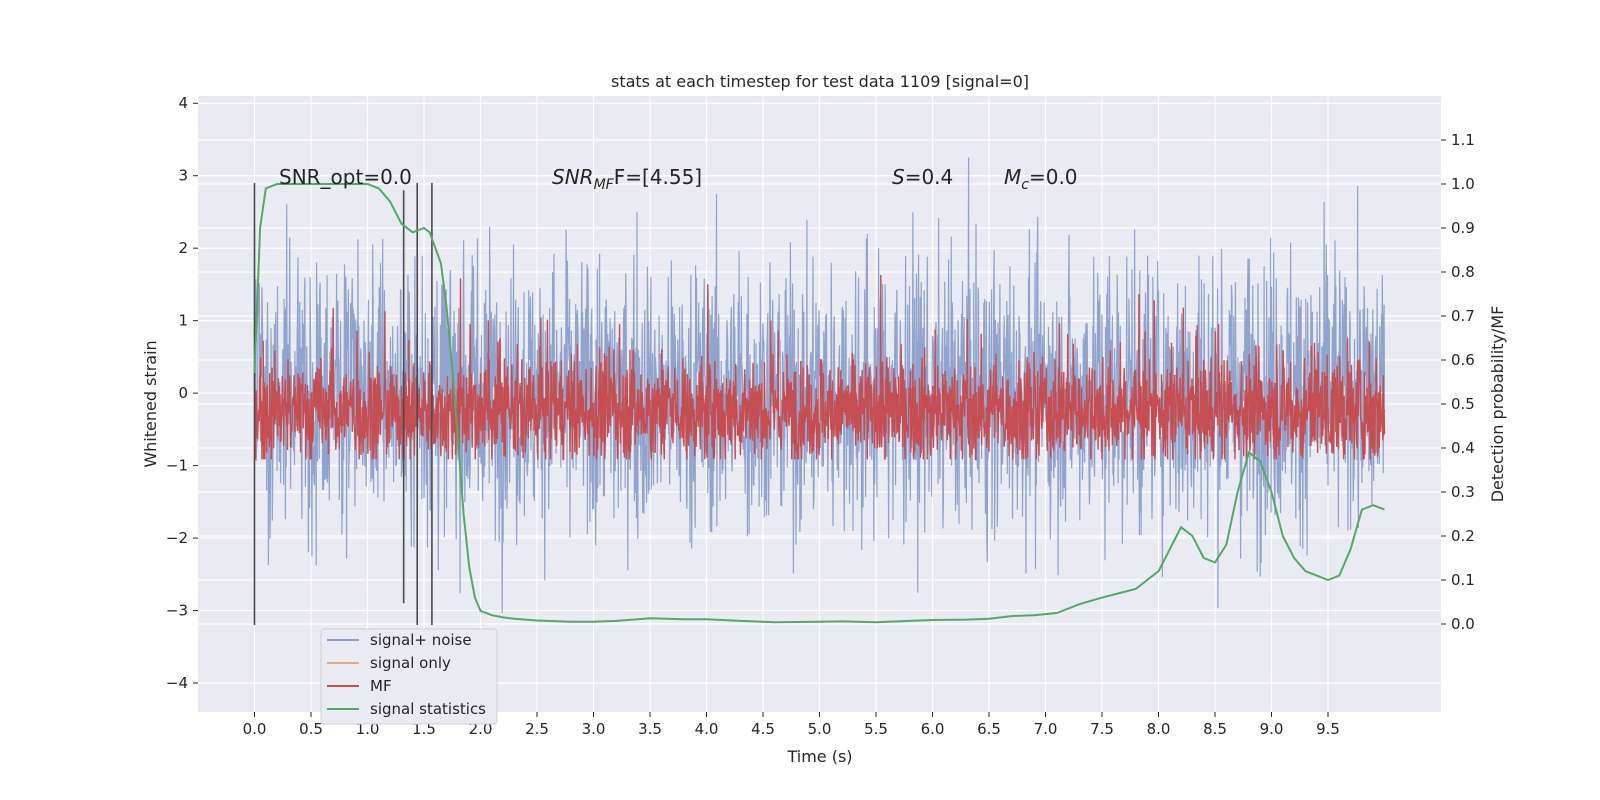 The height and width of the screenshot is (800, 1600). I want to click on y2-tick-label: 0.7, so click(1463, 316).